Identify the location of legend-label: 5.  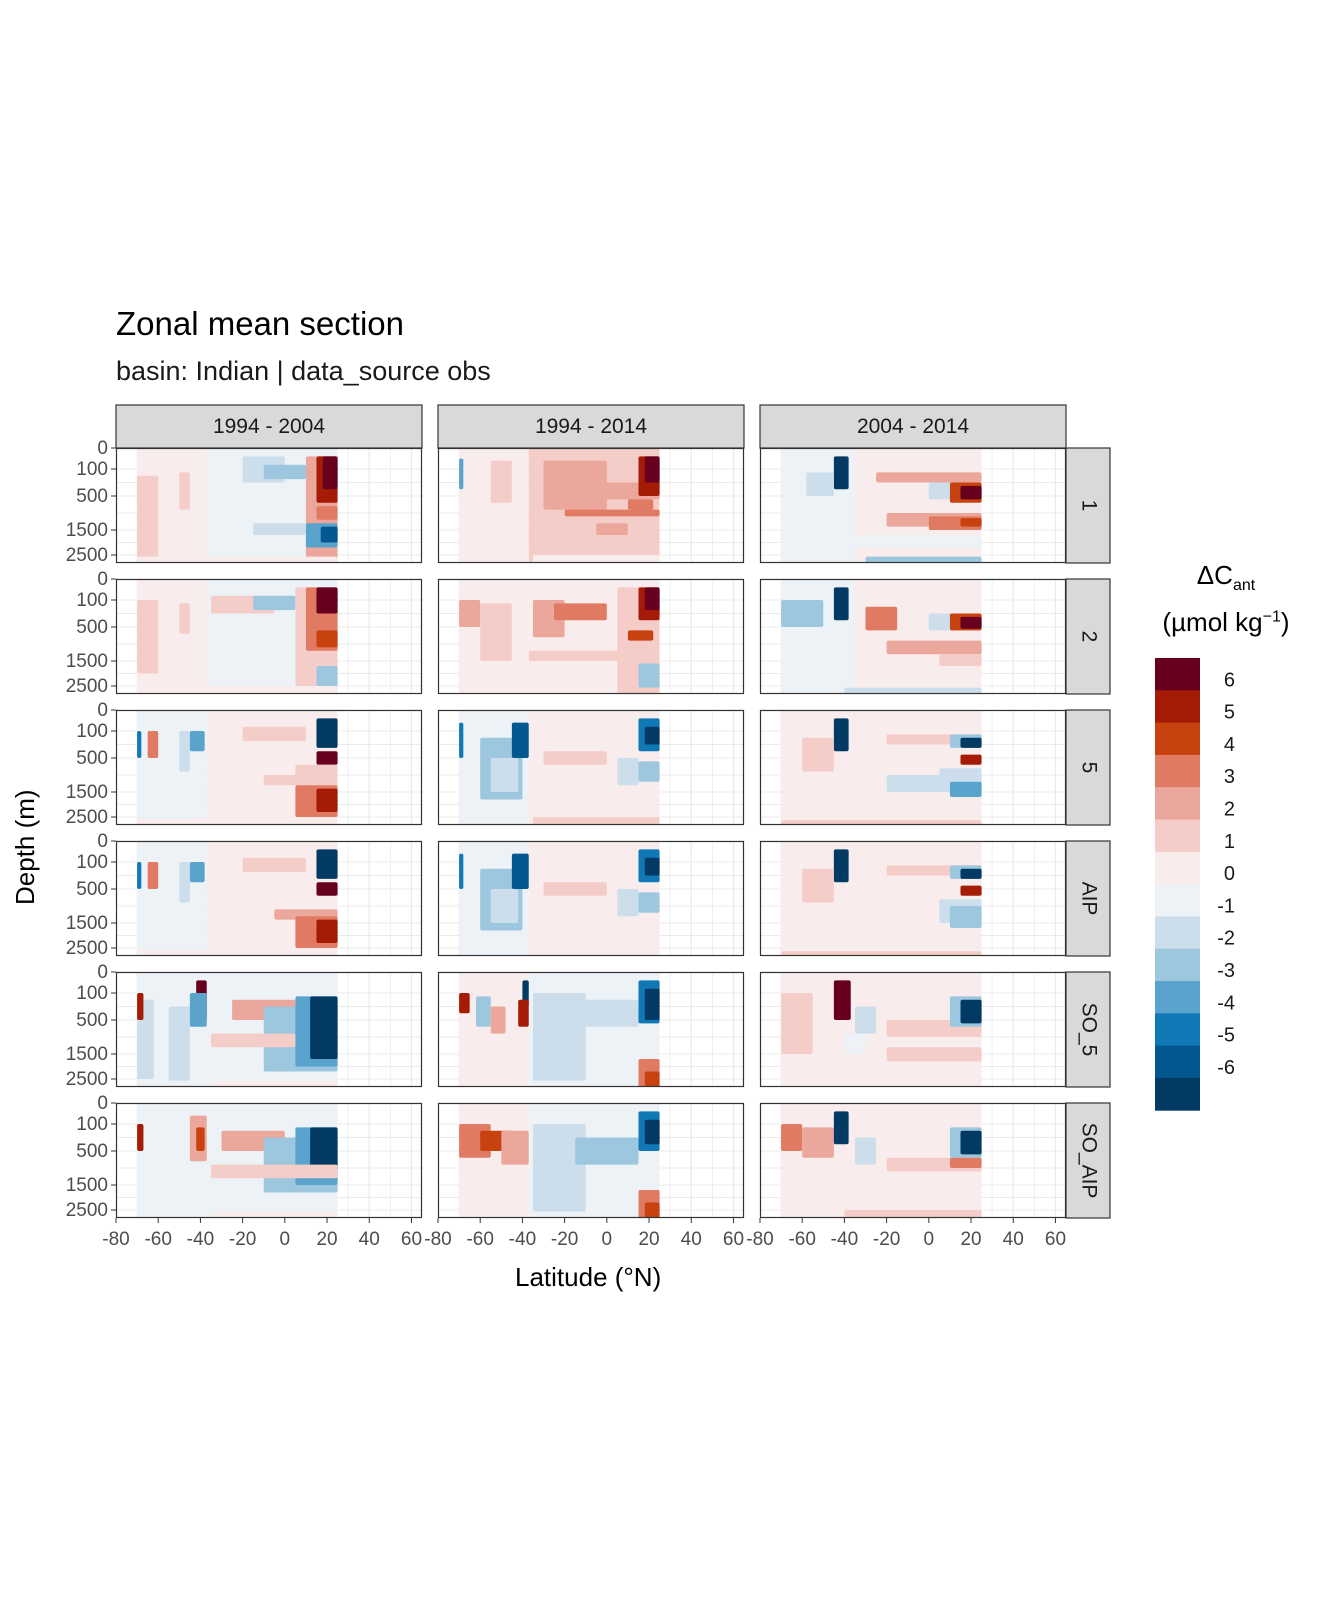
(1229, 713).